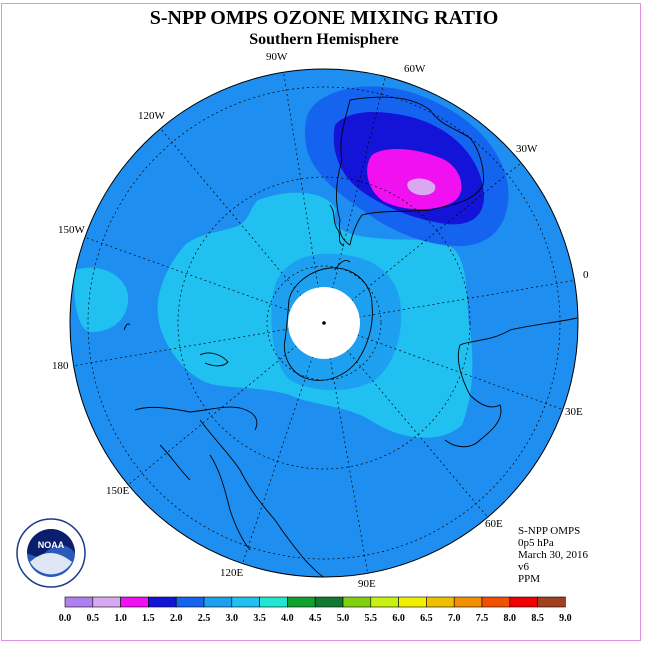 The image size is (648, 648). What do you see at coordinates (371, 618) in the screenshot?
I see `colorbar-tick-label: 5.5` at bounding box center [371, 618].